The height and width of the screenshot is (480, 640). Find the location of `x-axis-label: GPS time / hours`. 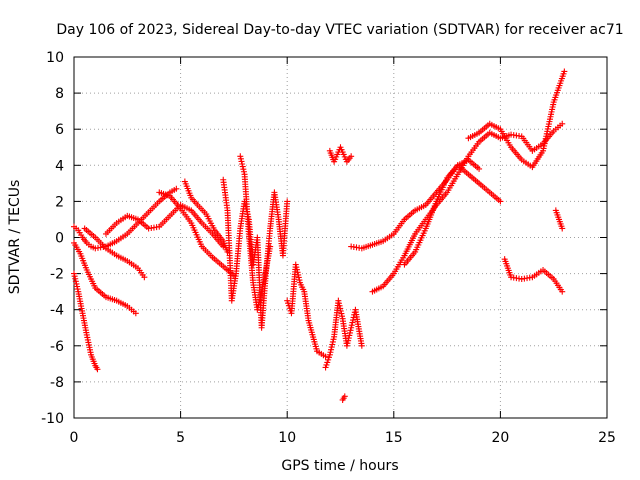

x-axis-label: GPS time / hours is located at coordinates (339, 466).